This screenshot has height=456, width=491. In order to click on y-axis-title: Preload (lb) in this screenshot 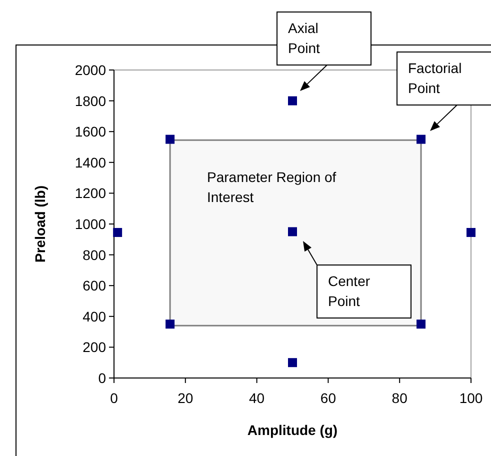, I will do `click(40, 224)`.